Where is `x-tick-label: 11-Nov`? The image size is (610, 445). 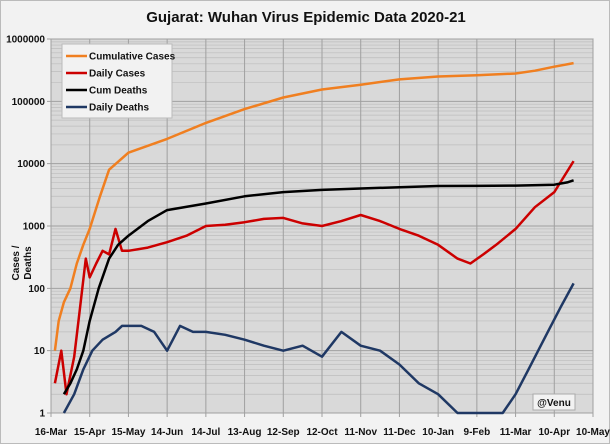
x-tick-label: 11-Nov is located at coordinates (360, 432).